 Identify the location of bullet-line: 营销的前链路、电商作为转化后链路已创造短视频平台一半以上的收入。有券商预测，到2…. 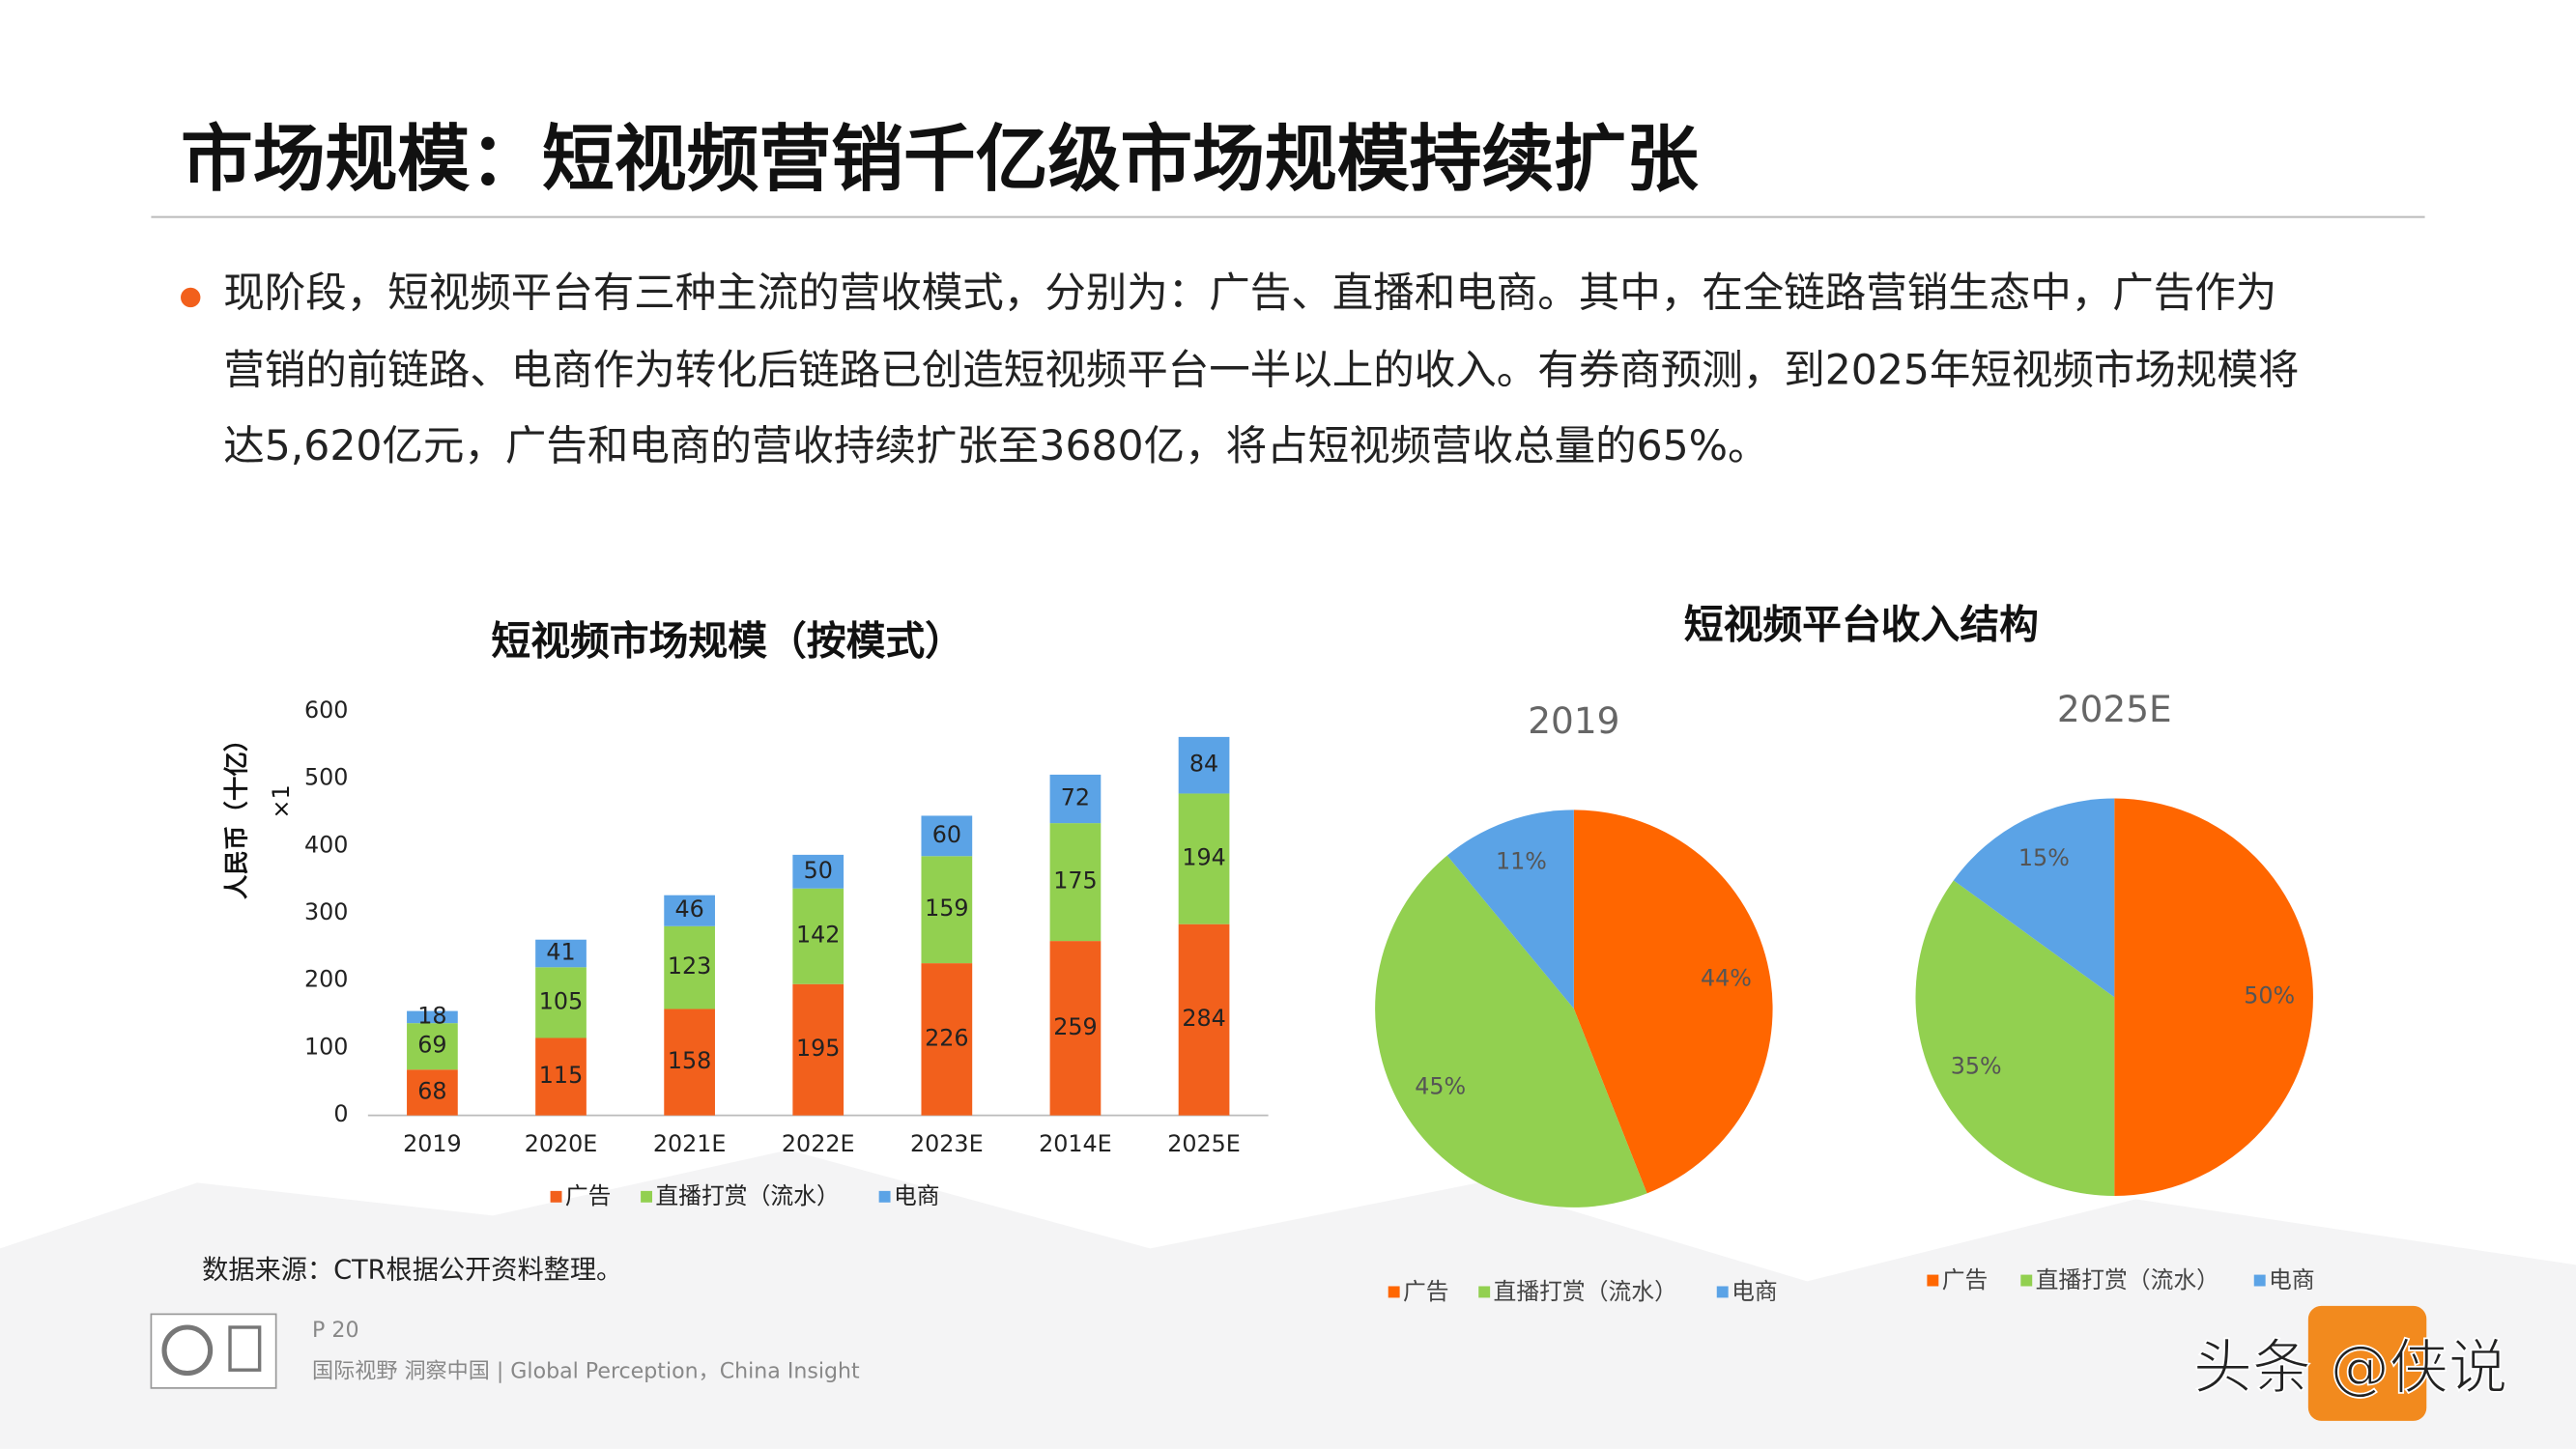
(1261, 371).